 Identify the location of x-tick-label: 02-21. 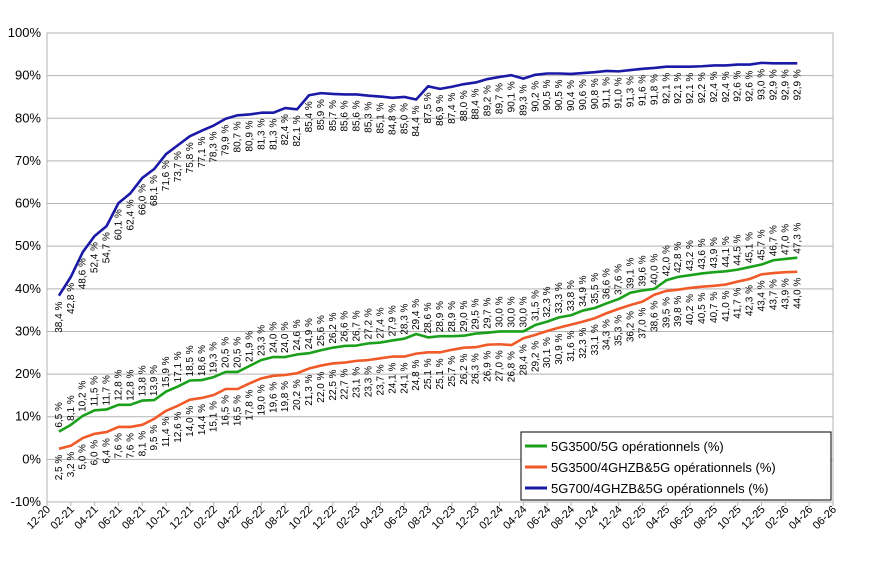
(63, 518).